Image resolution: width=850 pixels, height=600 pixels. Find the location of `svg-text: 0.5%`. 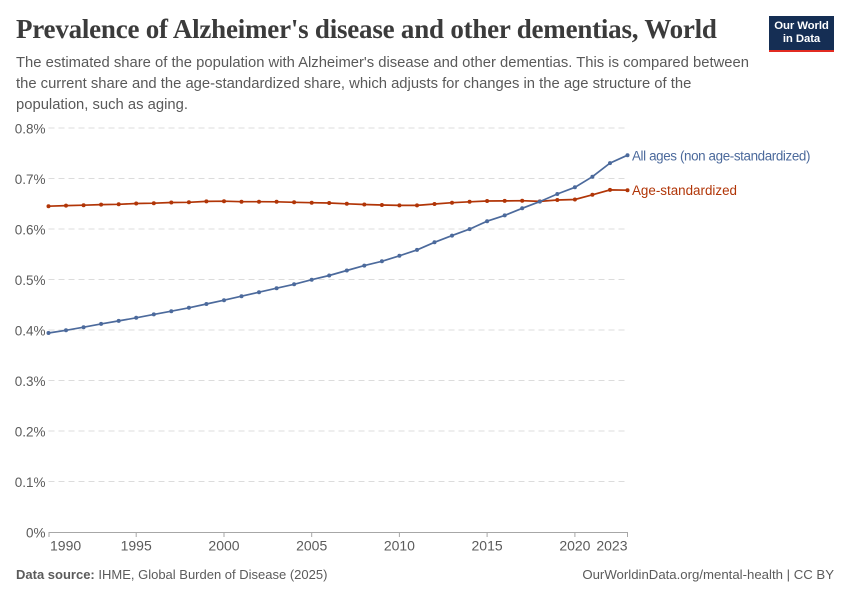

svg-text: 0.5% is located at coordinates (30, 280).